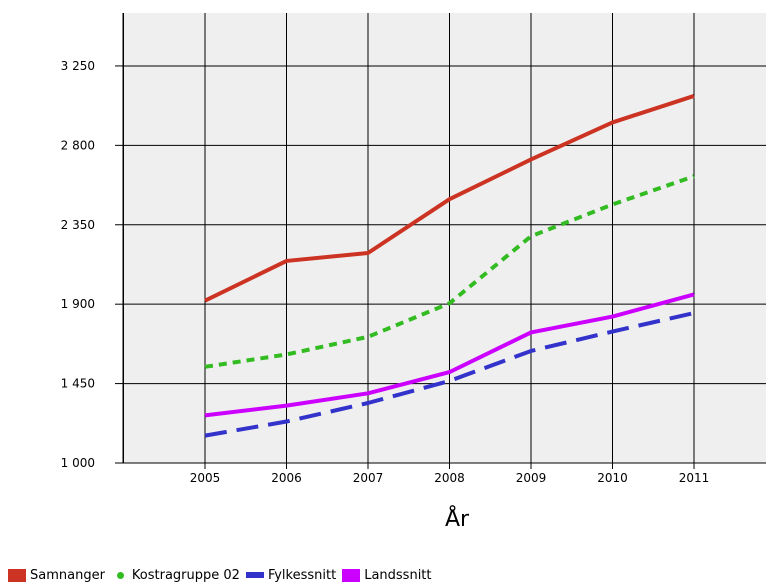 This screenshot has width=766, height=584. What do you see at coordinates (120, 575) in the screenshot?
I see `legend-swatch-kostragruppe` at bounding box center [120, 575].